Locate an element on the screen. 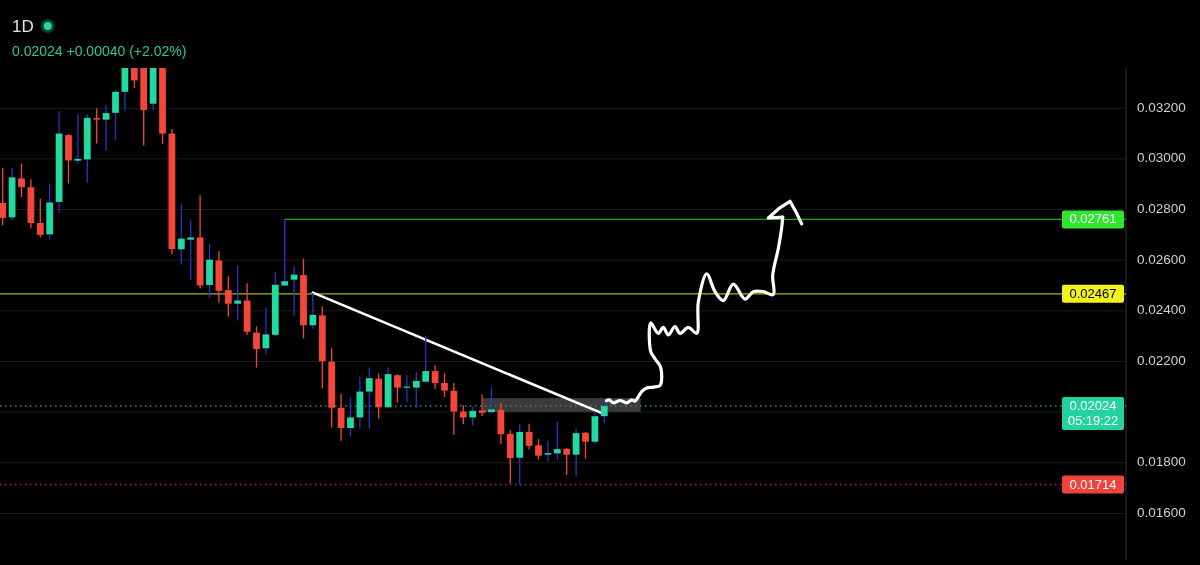  y-tick-label: 0.03000 is located at coordinates (1161, 158).